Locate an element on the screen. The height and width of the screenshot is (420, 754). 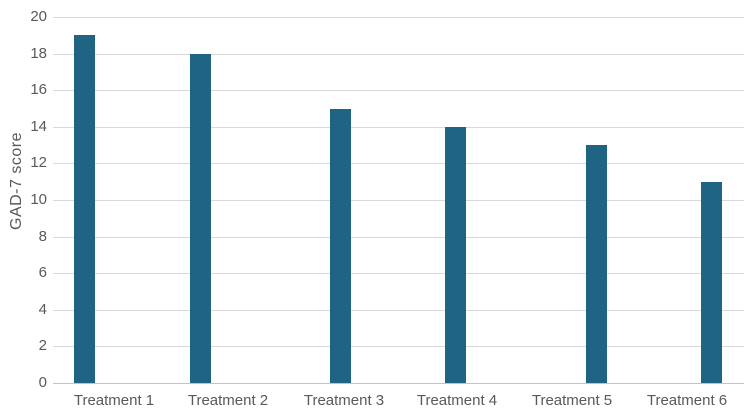
y-axis-tick-label: 12 is located at coordinates (38, 162).